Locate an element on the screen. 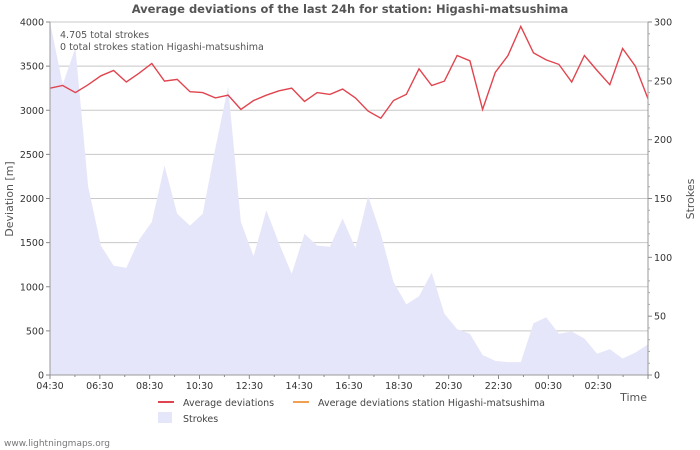 This screenshot has width=700, height=450. left-y-axis-label: Deviation [m] is located at coordinates (9, 198).